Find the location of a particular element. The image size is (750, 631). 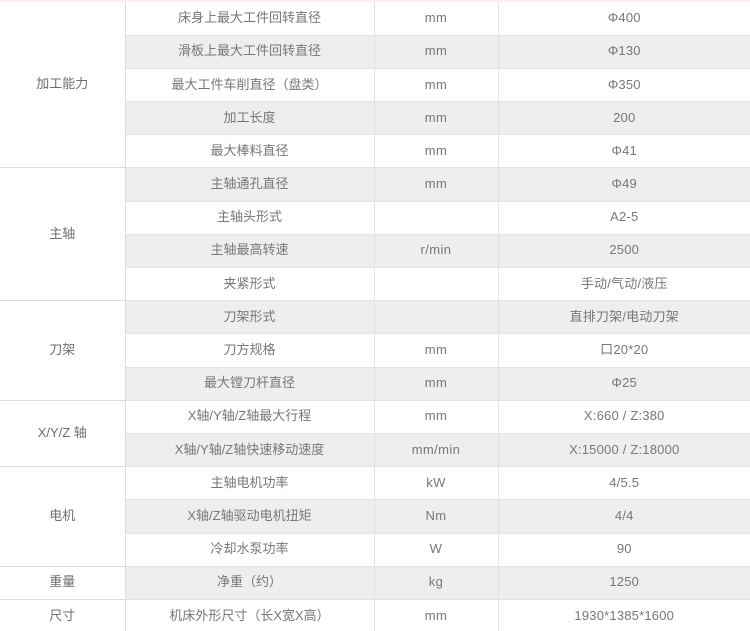

parameter-name-cell: 最大镗刀杆直径 is located at coordinates (250, 384).